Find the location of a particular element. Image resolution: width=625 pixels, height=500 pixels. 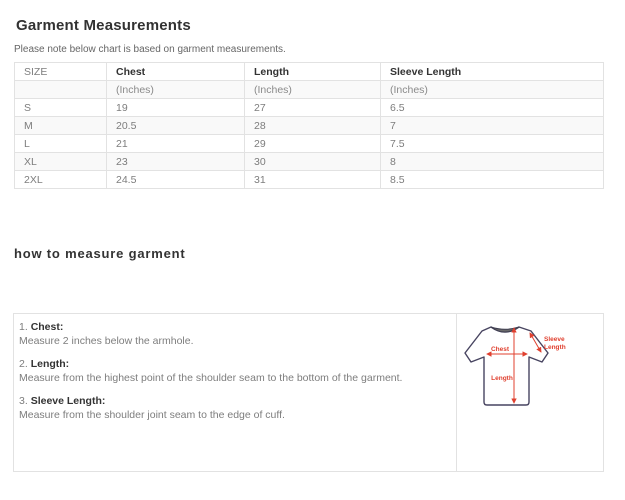

length-arrow-label: Length is located at coordinates (502, 378).